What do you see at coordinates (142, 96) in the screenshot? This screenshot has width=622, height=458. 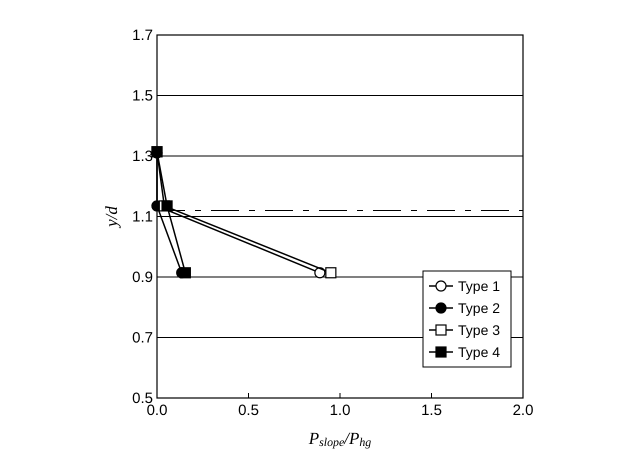 I see `y-tick-label: 1.5` at bounding box center [142, 96].